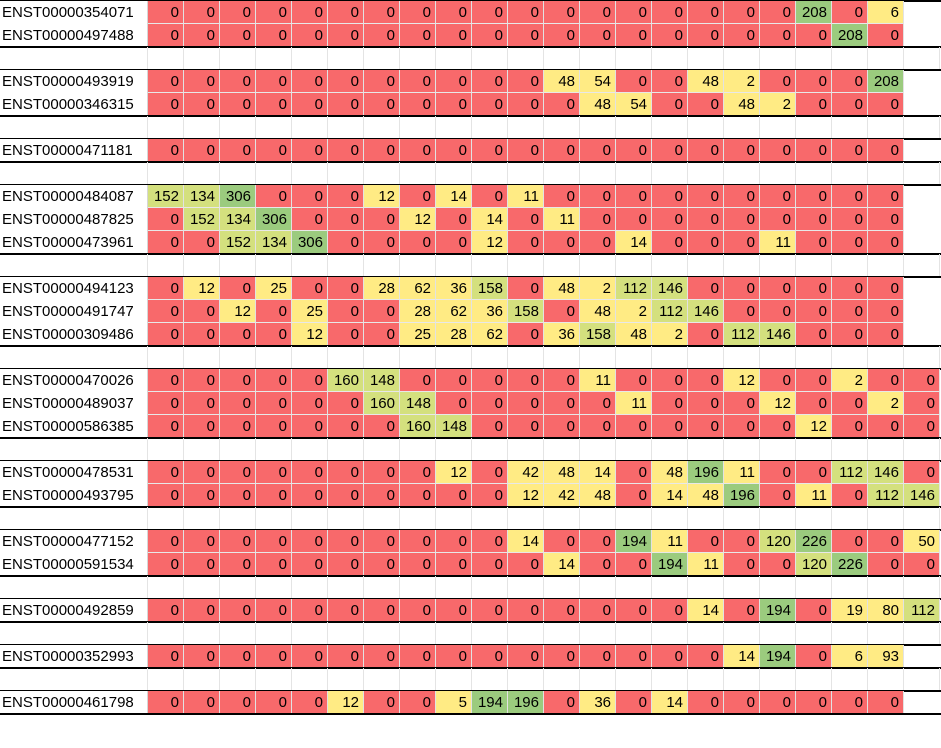  Describe the element at coordinates (238, 242) in the screenshot. I see `value-cell: 152` at that location.